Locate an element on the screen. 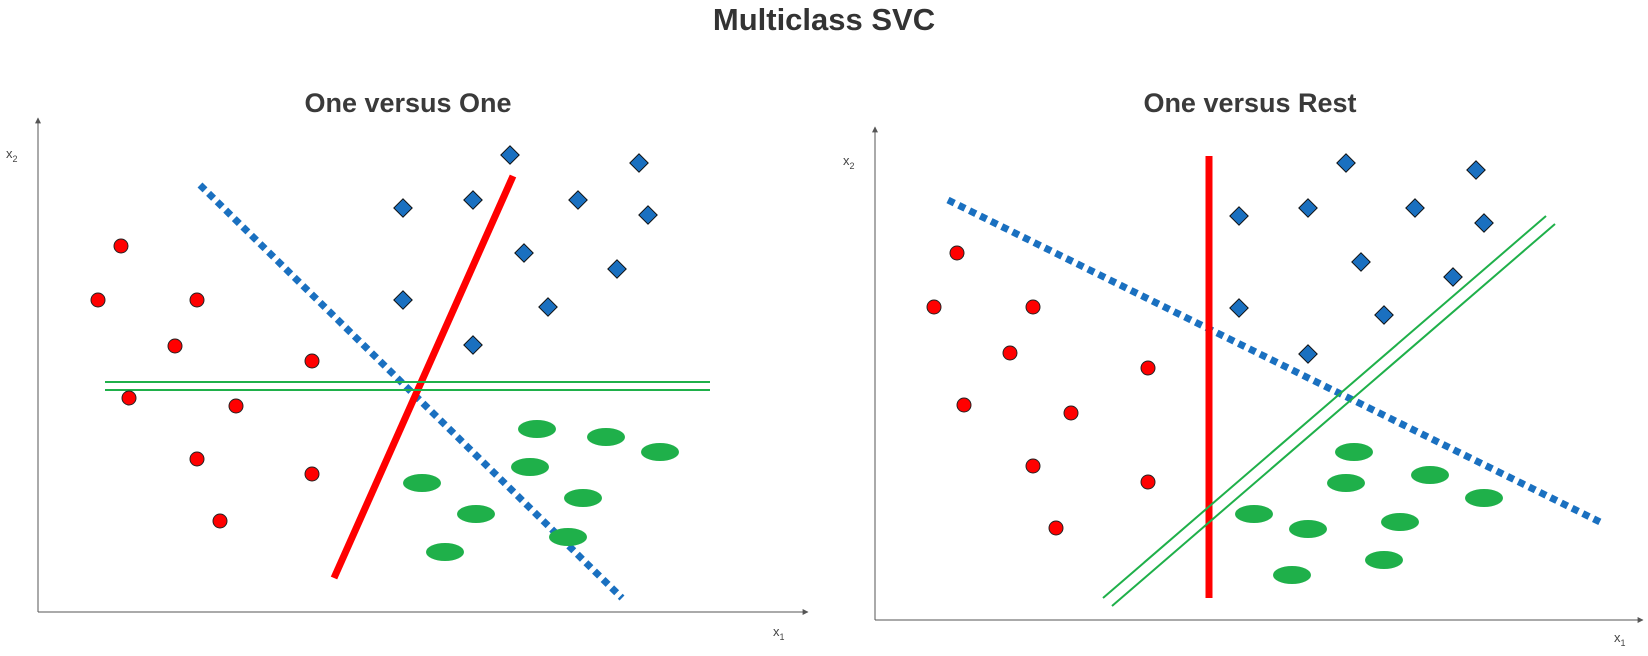 The width and height of the screenshot is (1648, 656). red-class-points-ovr is located at coordinates (1041, 390).